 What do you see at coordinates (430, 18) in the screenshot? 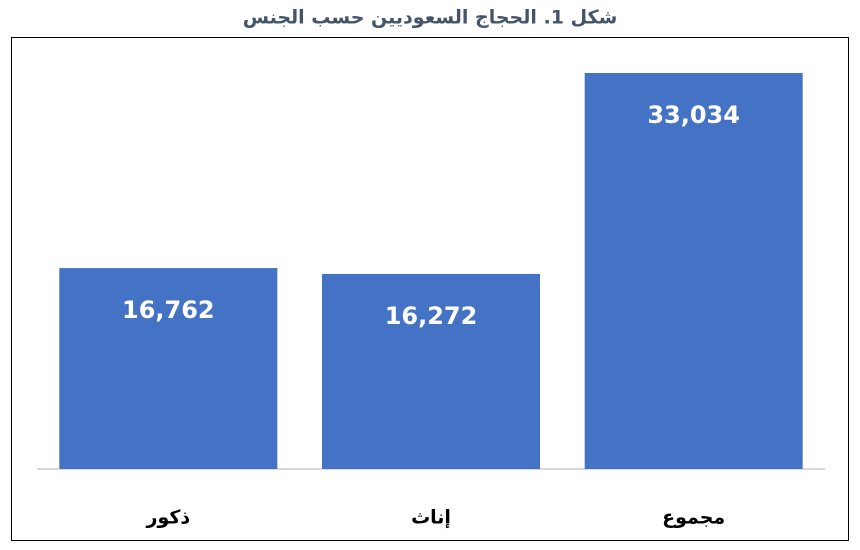
I see `chart-title: شكل 1. الحجاج السعوديين حسب الجنس` at bounding box center [430, 18].